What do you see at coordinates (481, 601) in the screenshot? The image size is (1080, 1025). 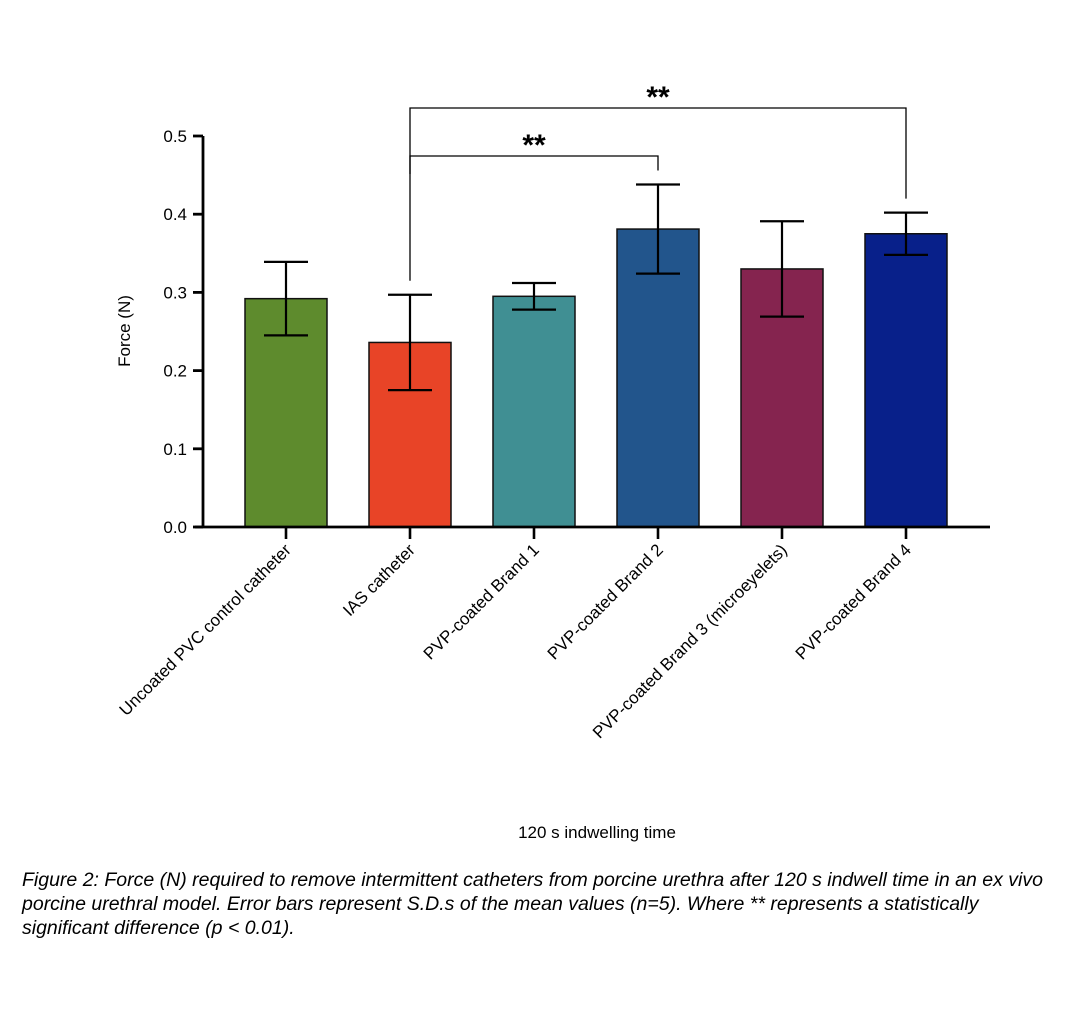 I see `x-tick-label: PVP-coated Brand 1` at bounding box center [481, 601].